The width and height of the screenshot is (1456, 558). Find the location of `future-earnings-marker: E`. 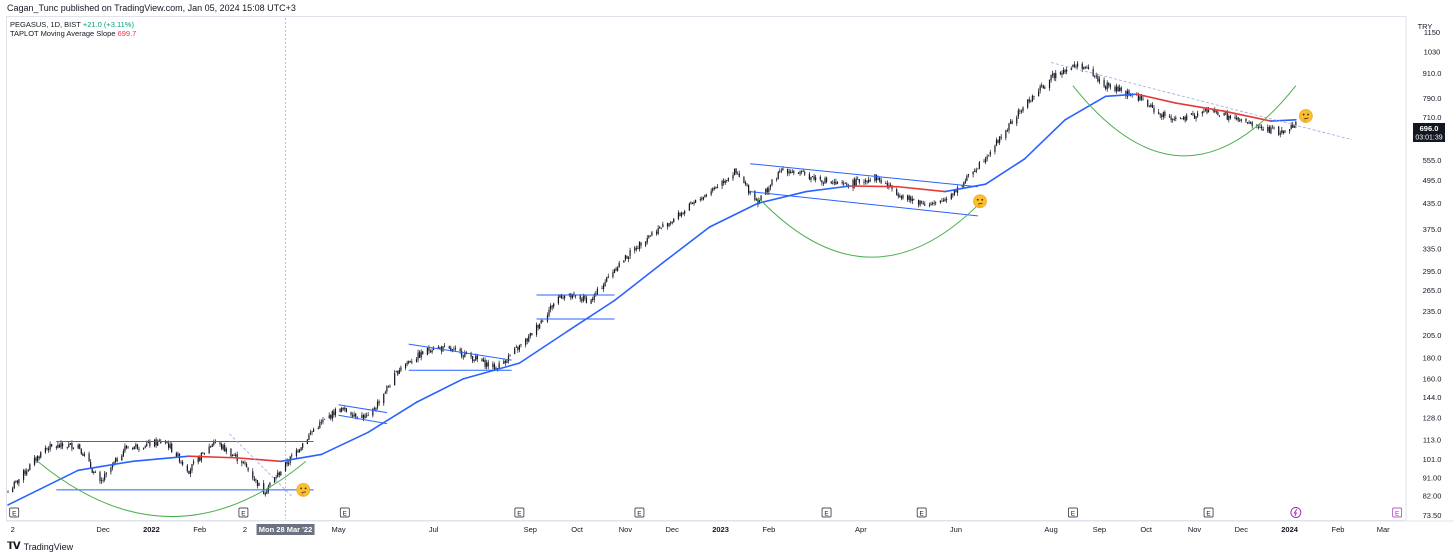

future-earnings-marker: E is located at coordinates (1397, 512).